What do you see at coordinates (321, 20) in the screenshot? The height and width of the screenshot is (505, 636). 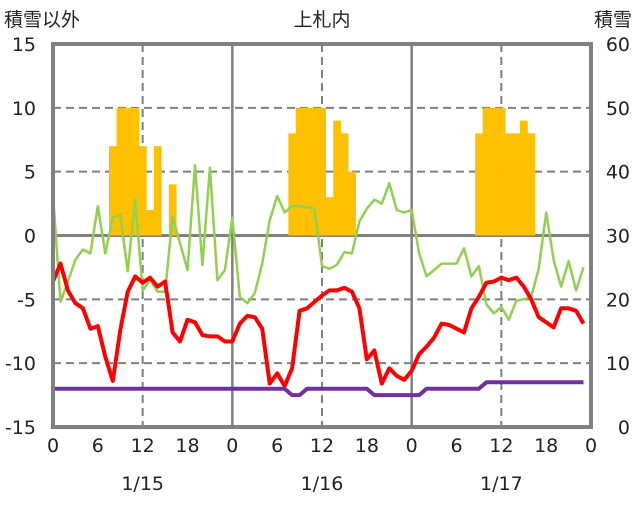 I see `chart-title: 上札内` at bounding box center [321, 20].